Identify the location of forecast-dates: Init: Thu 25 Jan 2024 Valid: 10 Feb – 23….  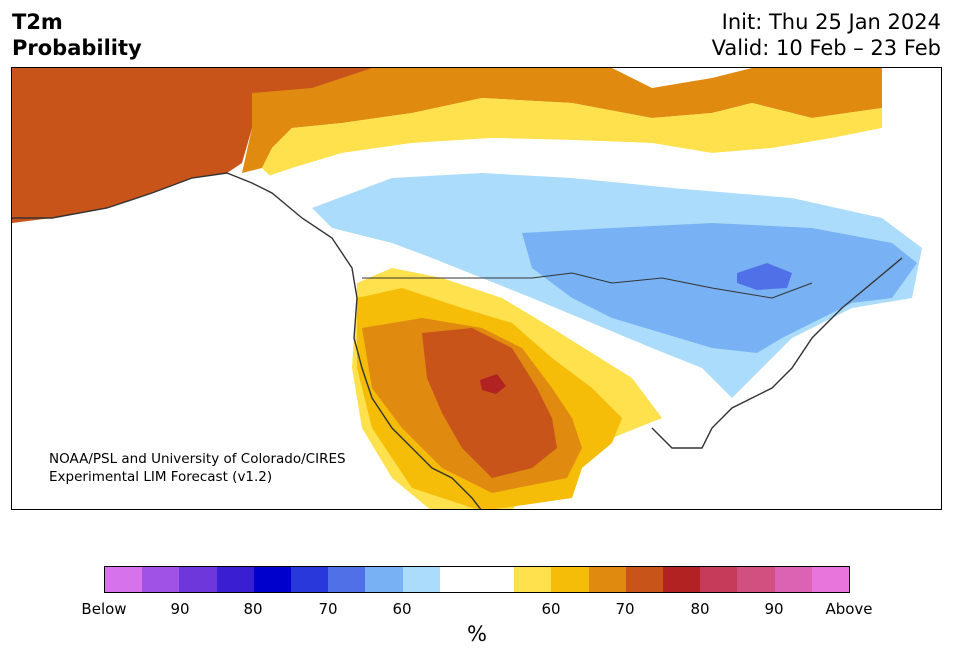
(826, 35).